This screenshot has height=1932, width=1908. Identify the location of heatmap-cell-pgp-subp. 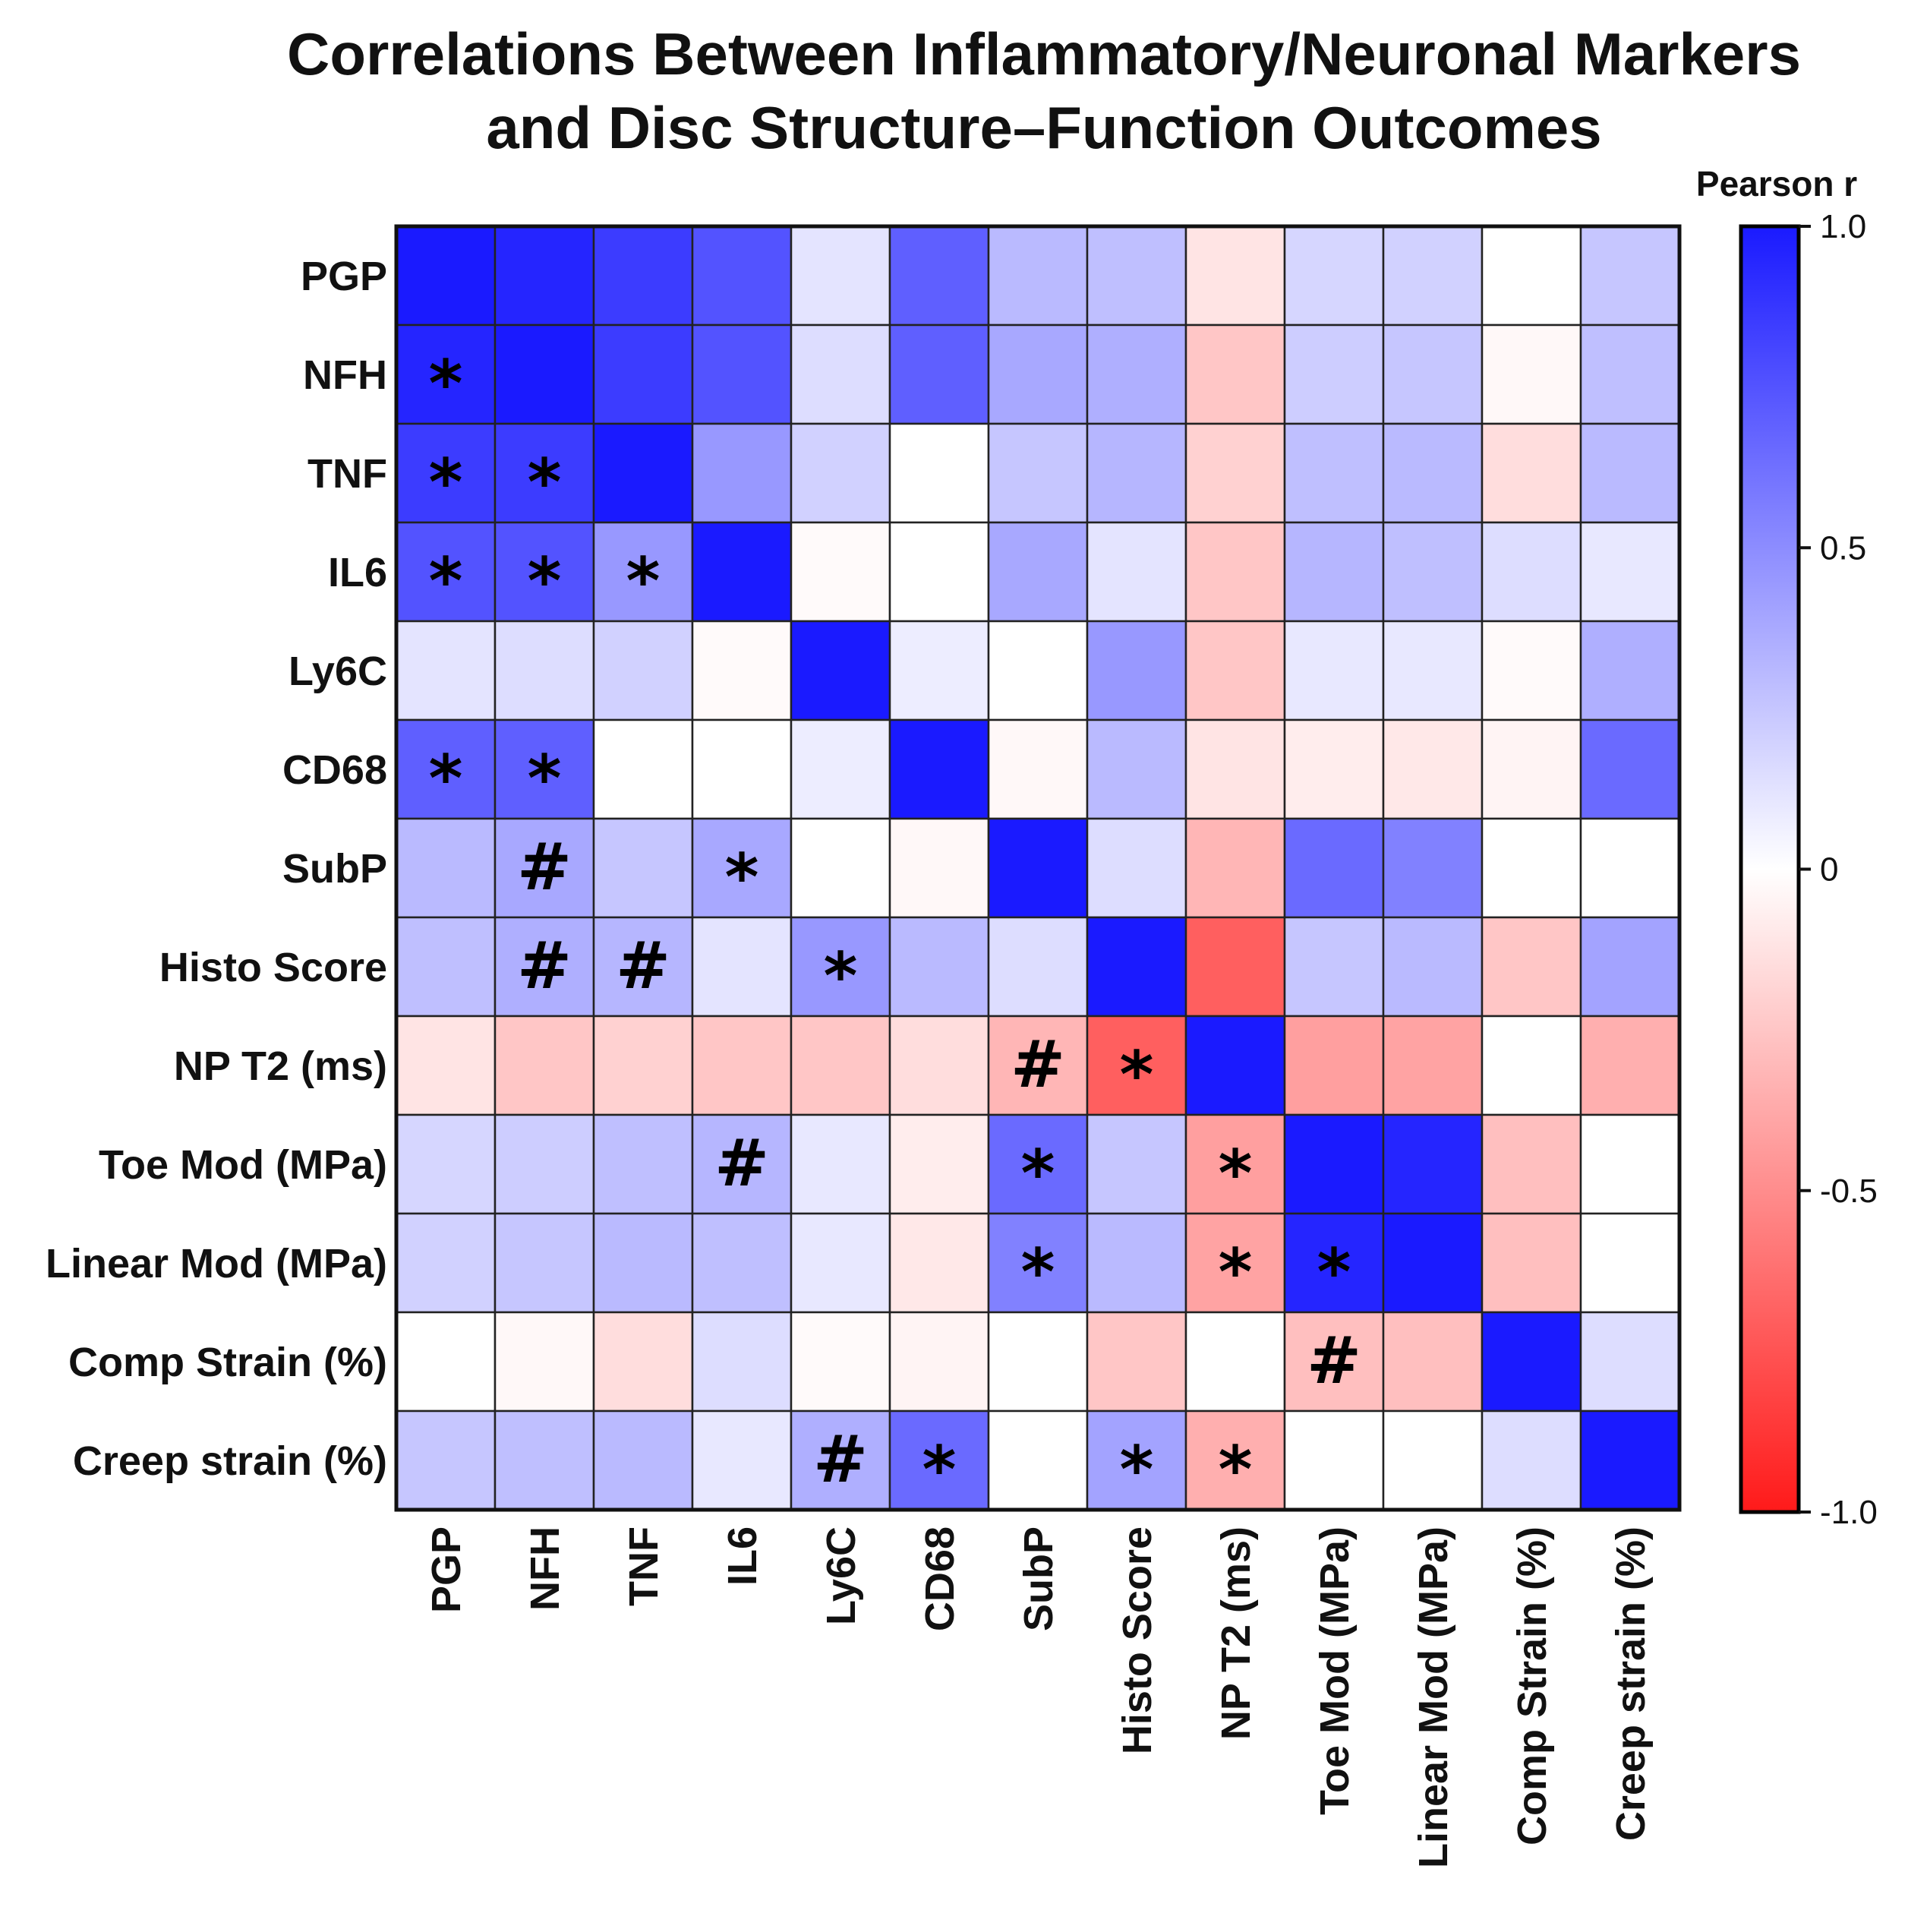
(1038, 276).